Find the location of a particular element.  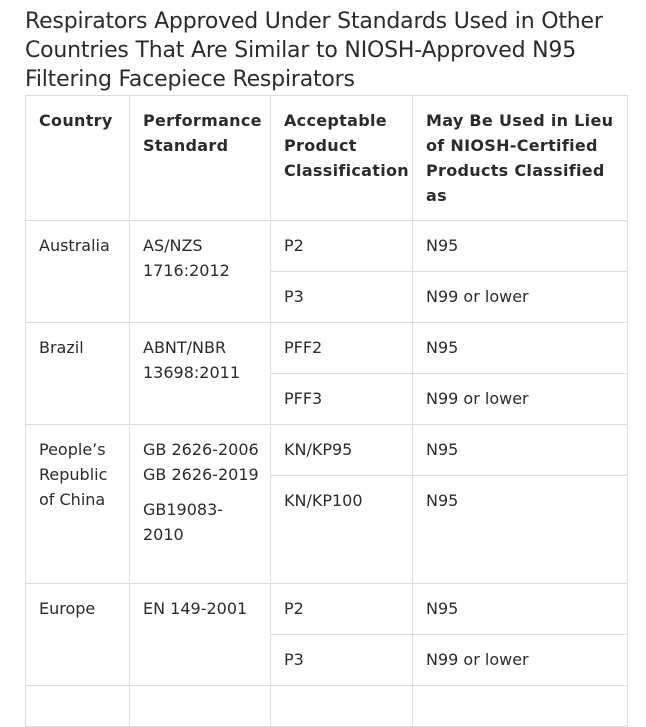

header-performance-standard: Performance Standard is located at coordinates (200, 158).